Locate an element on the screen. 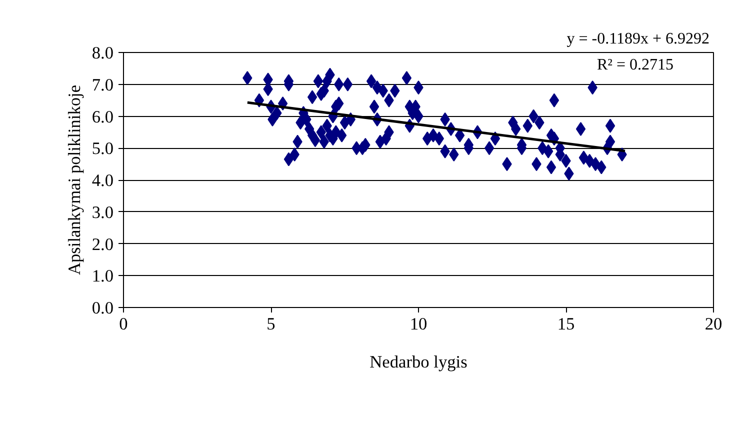 The height and width of the screenshot is (422, 736). y-tick-label: 5.0 is located at coordinates (103, 148).